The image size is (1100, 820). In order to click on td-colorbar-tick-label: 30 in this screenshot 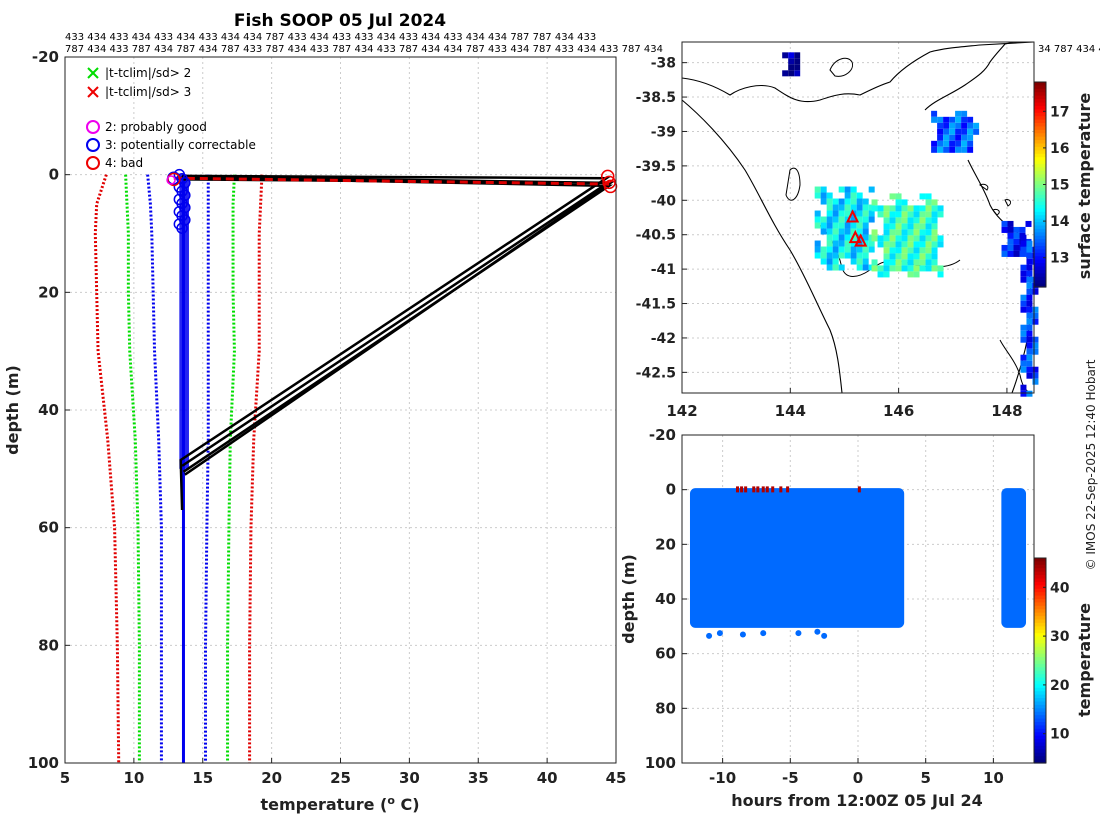, I will do `click(1060, 637)`.